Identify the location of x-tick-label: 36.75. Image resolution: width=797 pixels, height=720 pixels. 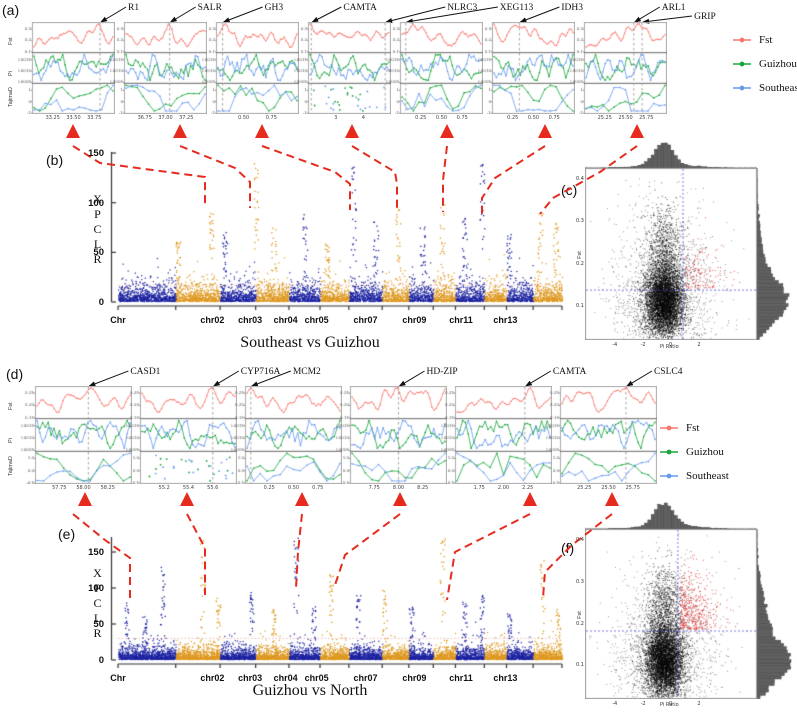
(144, 118).